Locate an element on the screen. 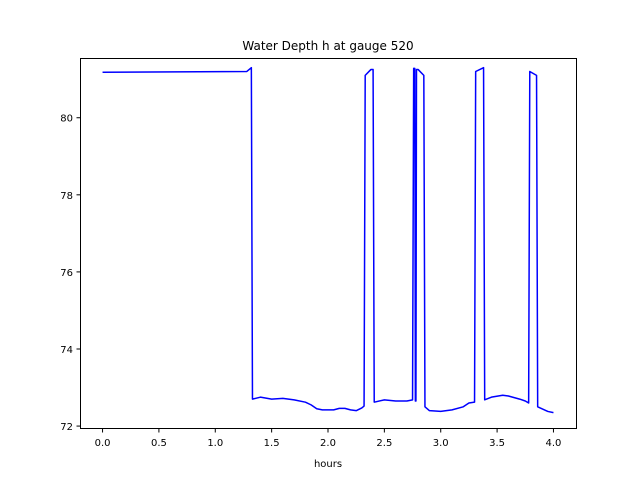 The image size is (640, 480). y-tick-label: 72 is located at coordinates (66, 427).